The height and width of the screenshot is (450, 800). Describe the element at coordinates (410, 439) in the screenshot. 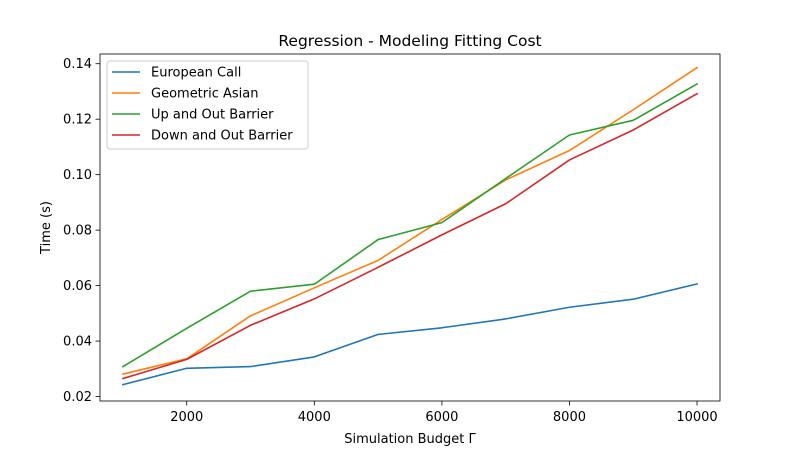

I see `x-axis-label: Simulation Budget Γ` at that location.